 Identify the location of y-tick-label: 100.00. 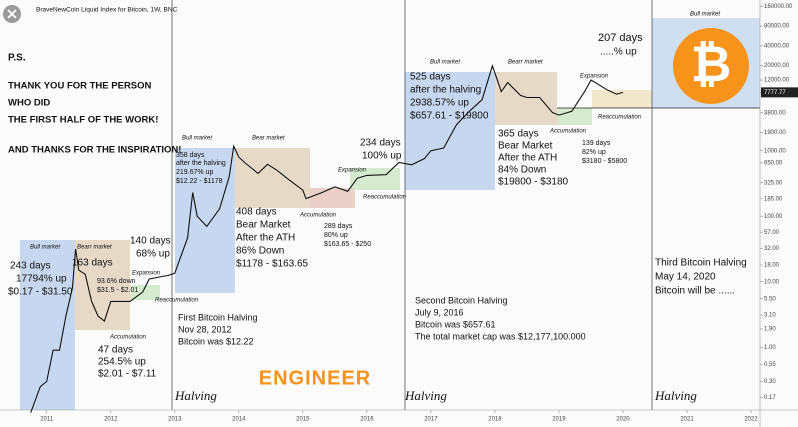
(773, 217).